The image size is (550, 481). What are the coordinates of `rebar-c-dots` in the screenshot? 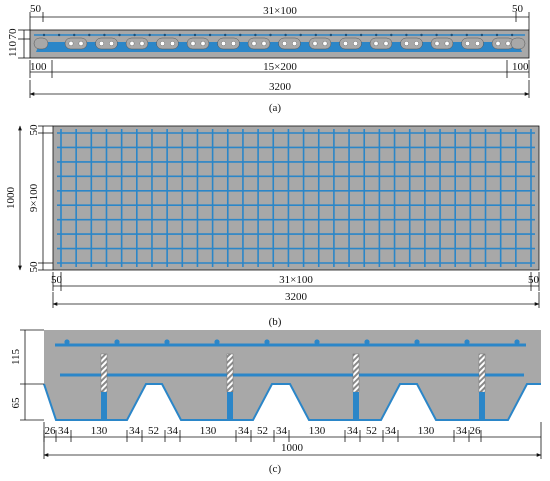 It's located at (292, 342).